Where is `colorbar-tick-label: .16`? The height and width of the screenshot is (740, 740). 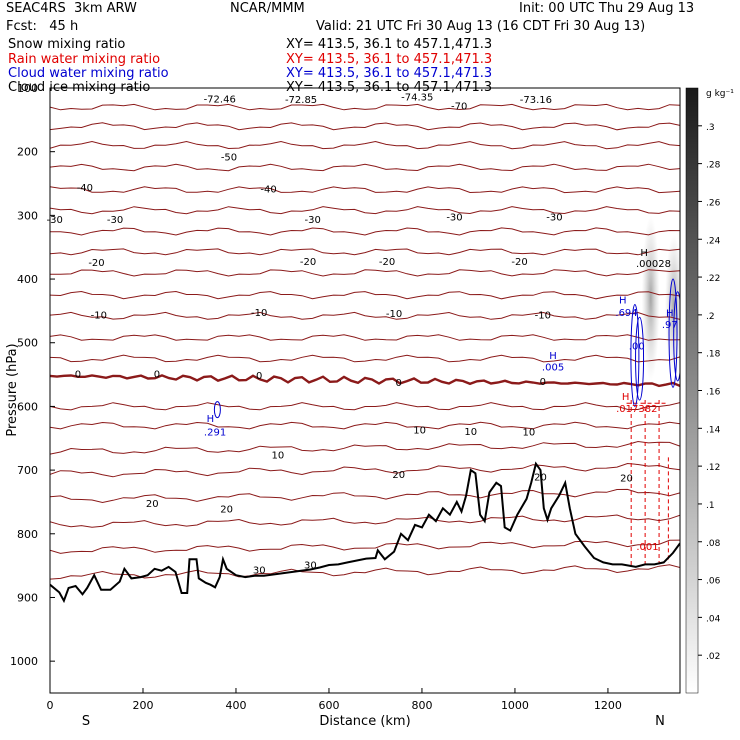 colorbar-tick-label: .16 is located at coordinates (713, 393).